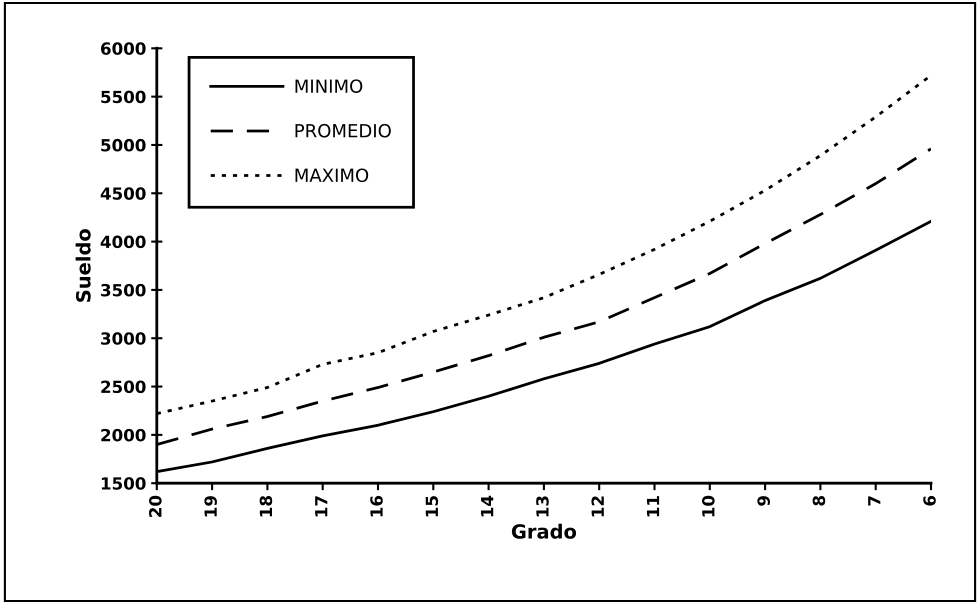 The height and width of the screenshot is (604, 980). Describe the element at coordinates (83, 265) in the screenshot. I see `y-axis-title: Sueldo` at that location.